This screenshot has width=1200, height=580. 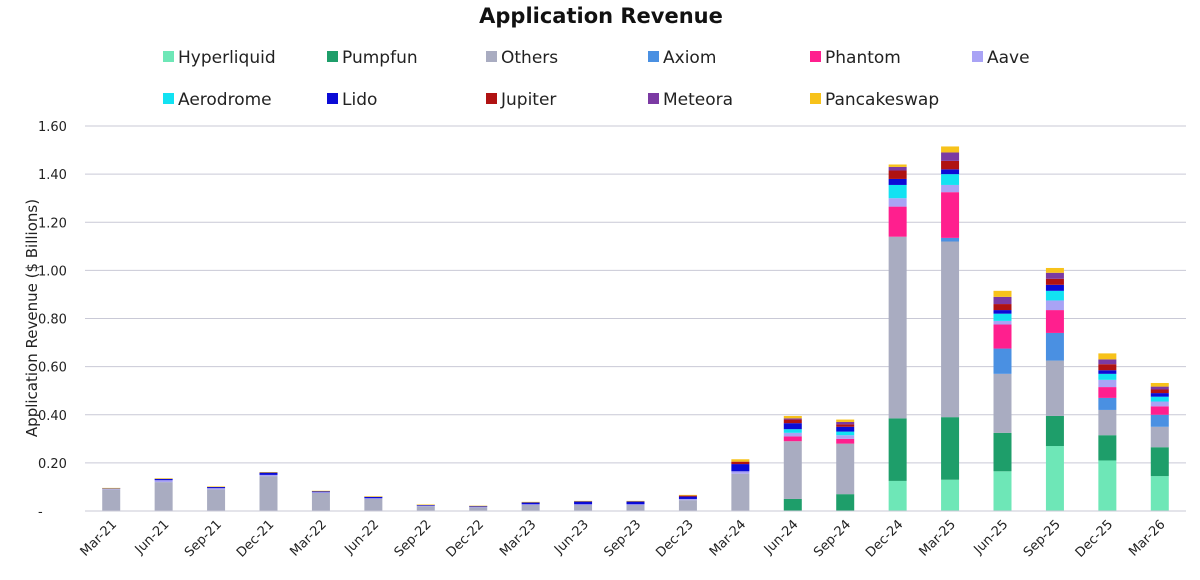 I want to click on x-tick-label: Sep-21, so click(x=203, y=538).